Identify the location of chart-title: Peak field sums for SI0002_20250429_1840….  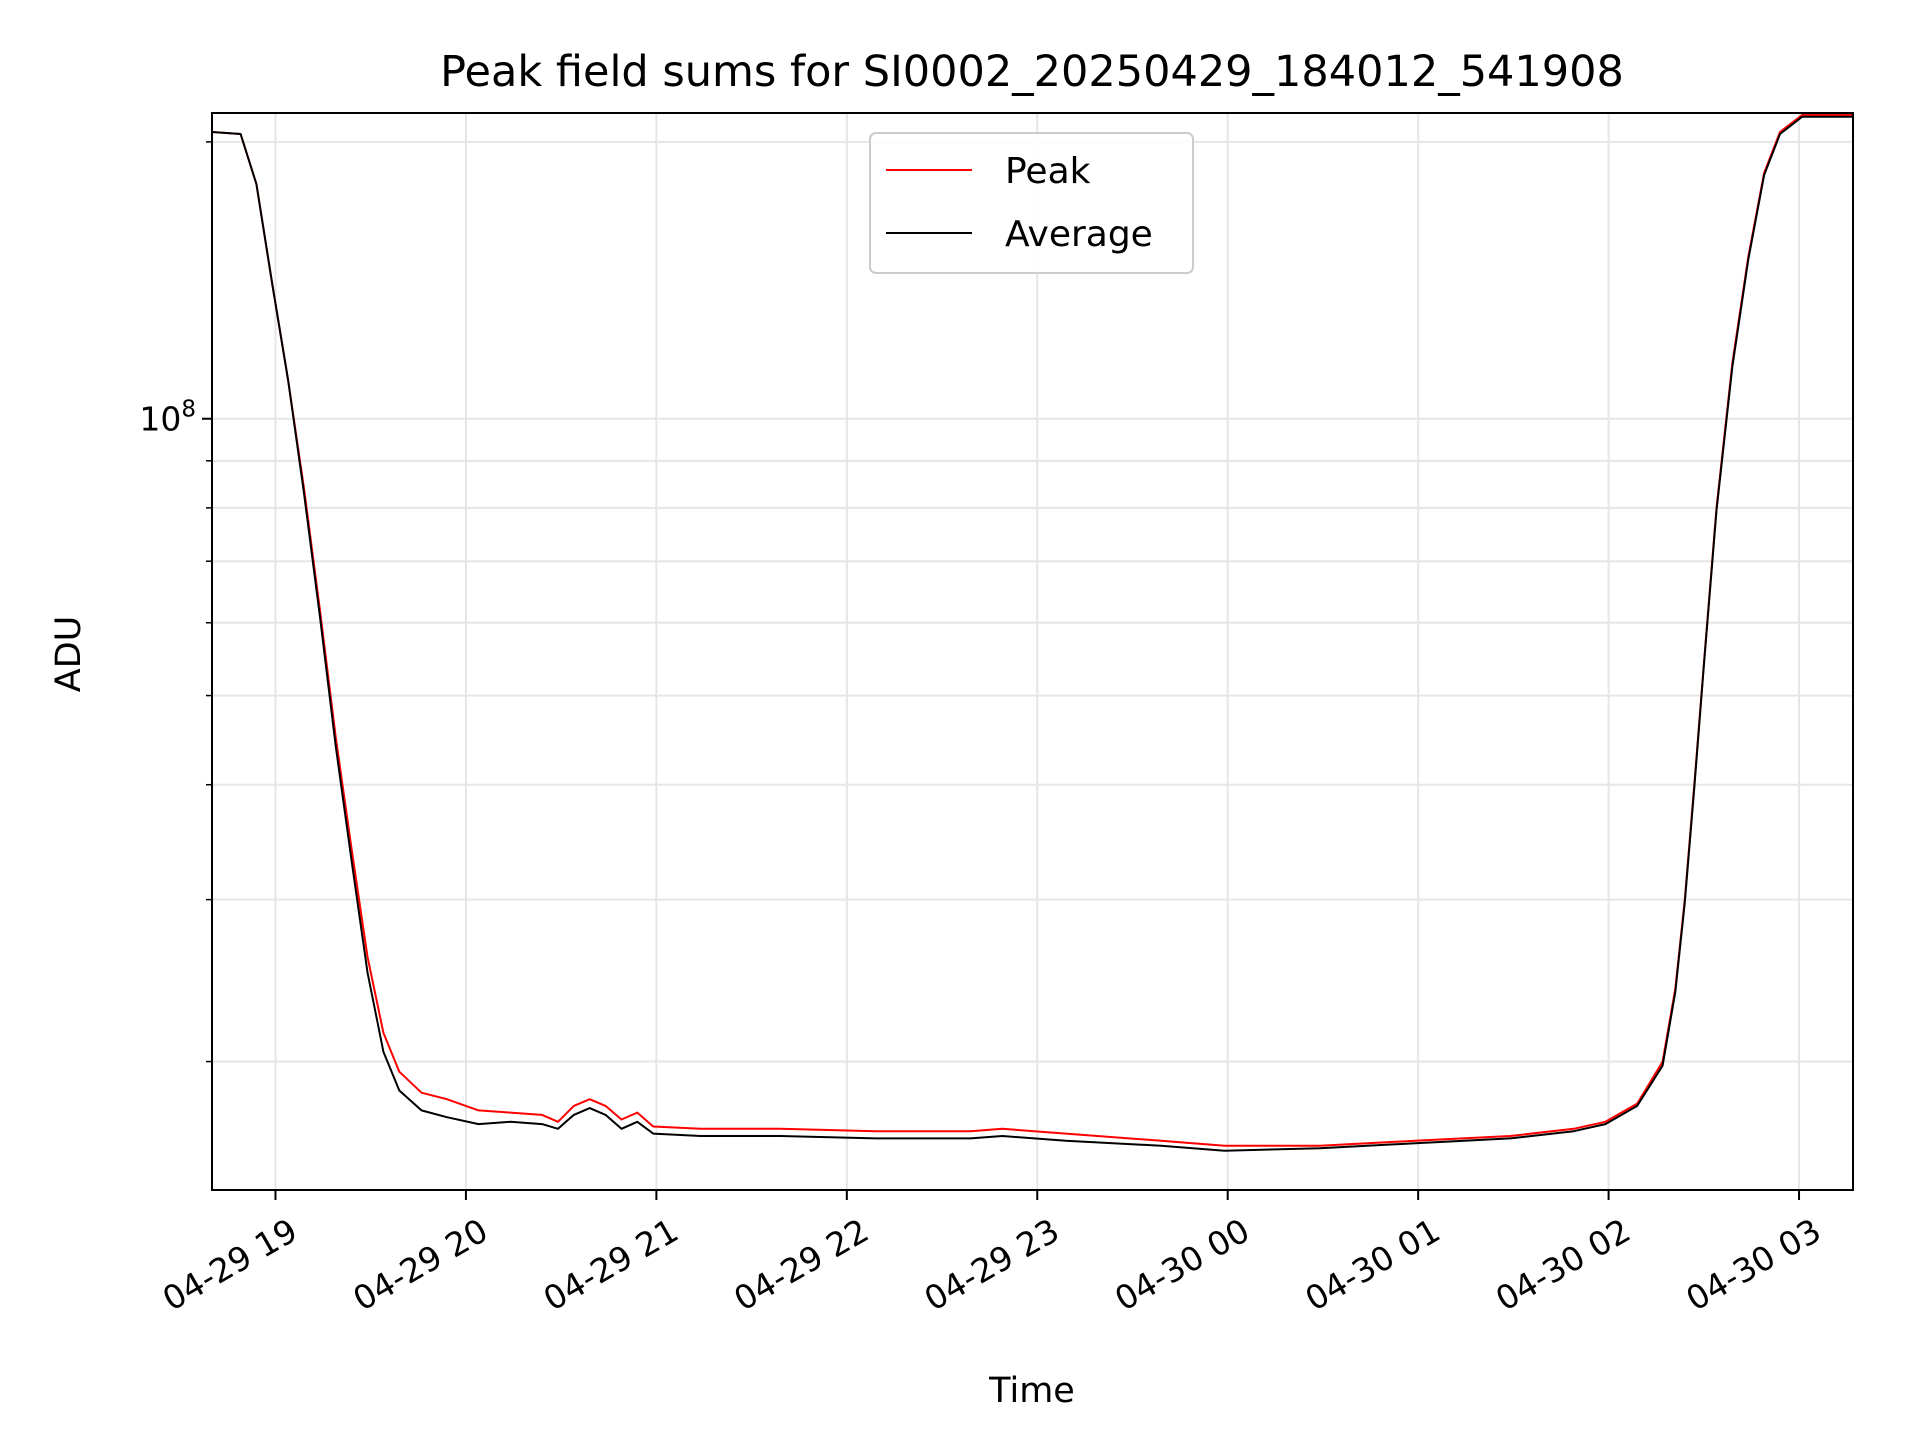
(1032, 72).